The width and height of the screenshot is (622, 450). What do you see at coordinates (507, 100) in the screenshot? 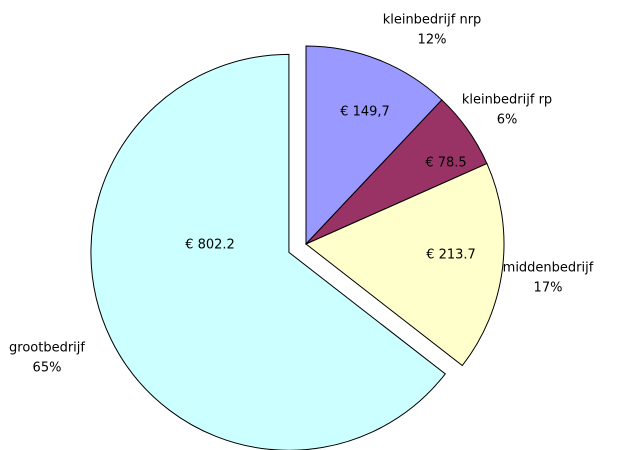
I see `category-label: kleinbedrijf rp` at bounding box center [507, 100].